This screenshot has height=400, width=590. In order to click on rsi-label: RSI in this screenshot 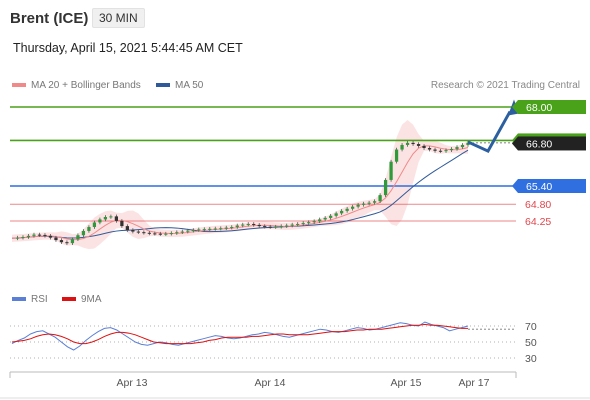, I will do `click(39, 299)`.